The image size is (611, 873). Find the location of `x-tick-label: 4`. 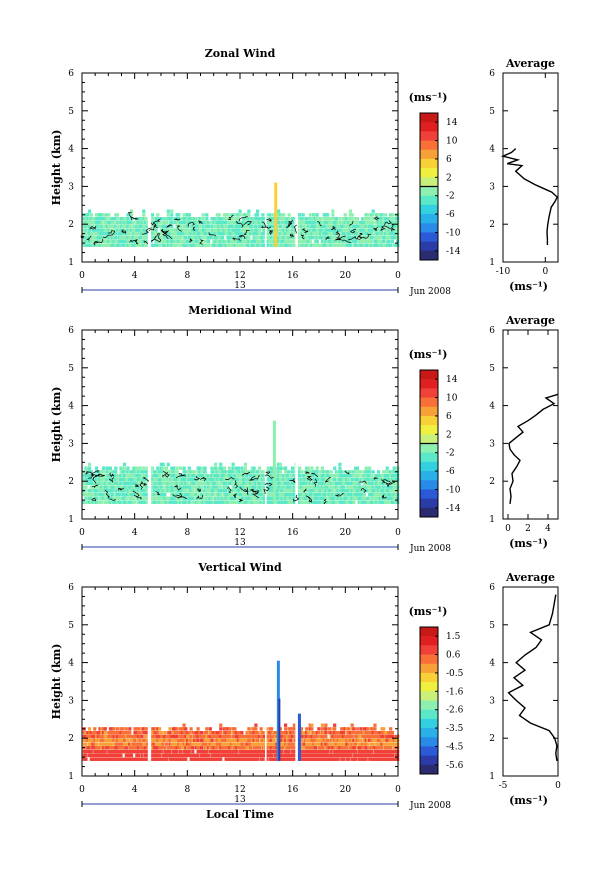

x-tick-label: 4 is located at coordinates (135, 276).